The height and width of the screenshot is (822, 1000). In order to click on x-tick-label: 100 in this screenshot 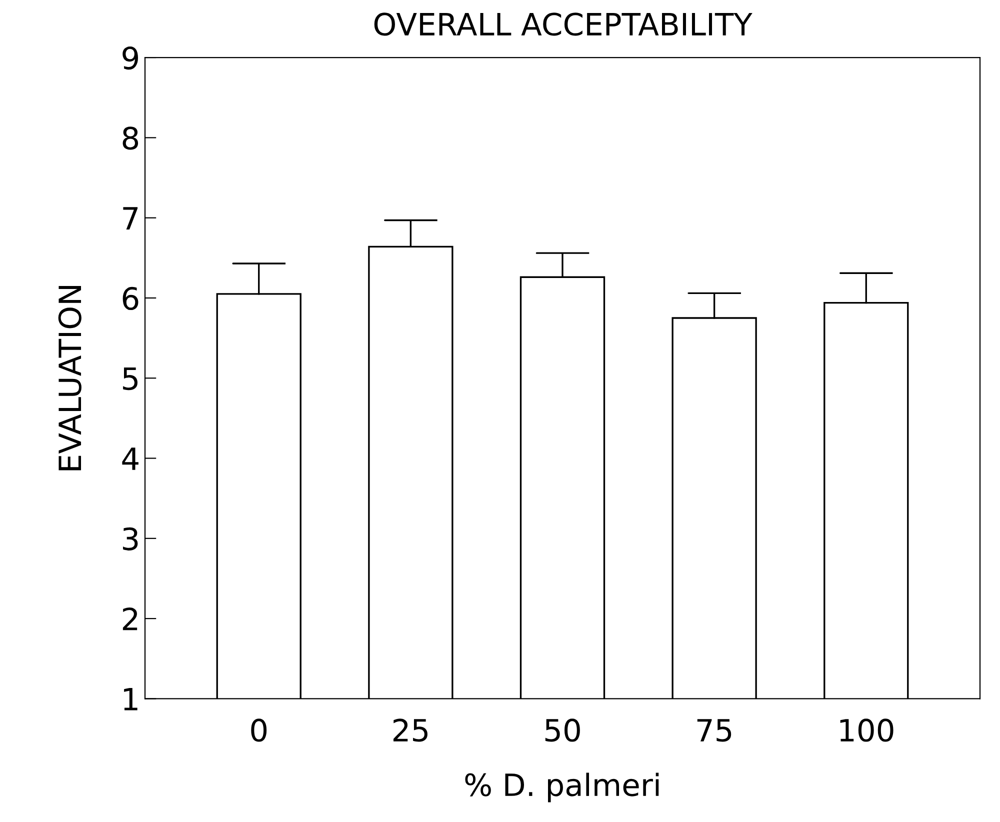, I will do `click(867, 730)`.